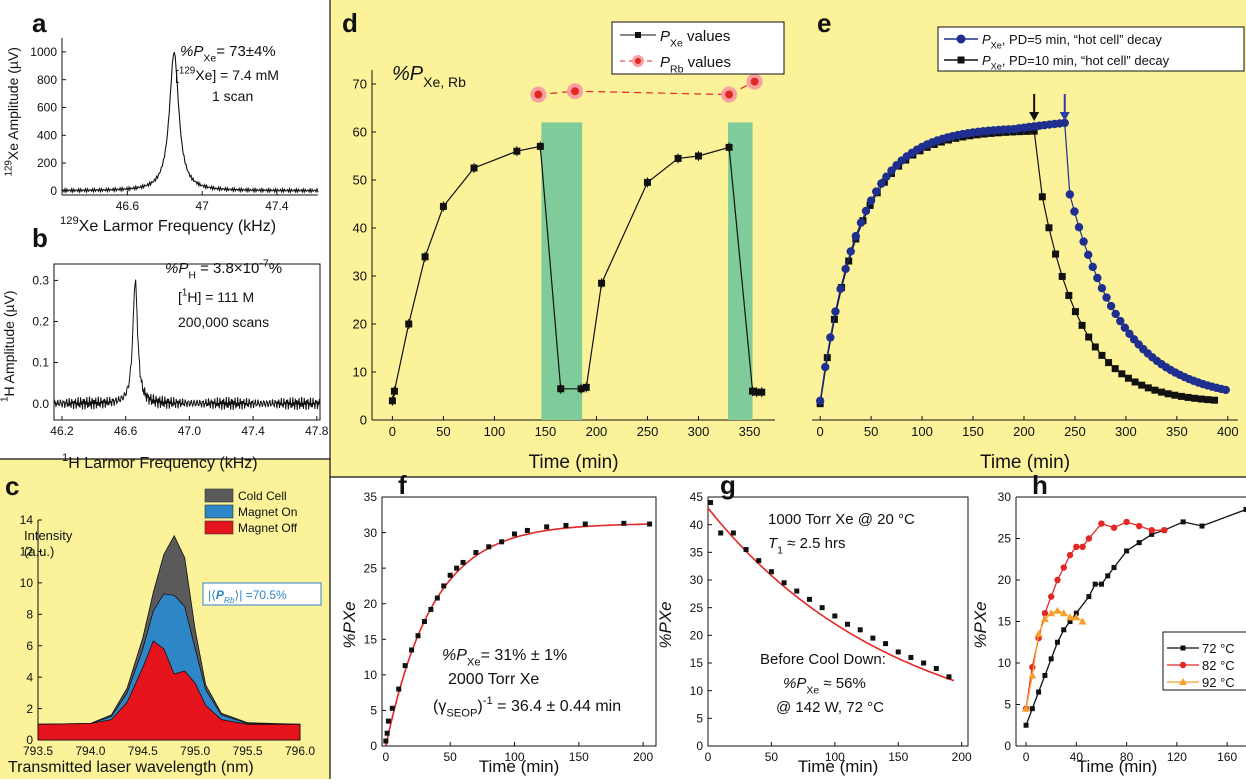 This screenshot has height=784, width=1246. I want to click on panel-f-ytick-label: 25, so click(371, 568).